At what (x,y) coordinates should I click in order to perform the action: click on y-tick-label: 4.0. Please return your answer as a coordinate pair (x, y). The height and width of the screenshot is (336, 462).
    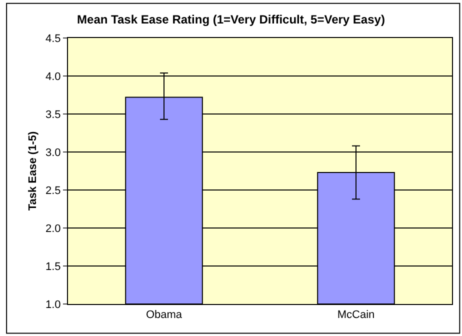
    Looking at the image, I should click on (53, 76).